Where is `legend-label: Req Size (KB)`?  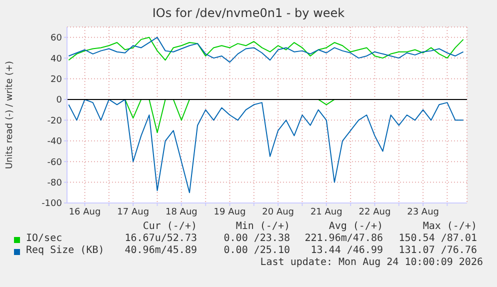 legend-label: Req Size (KB) is located at coordinates (65, 250).